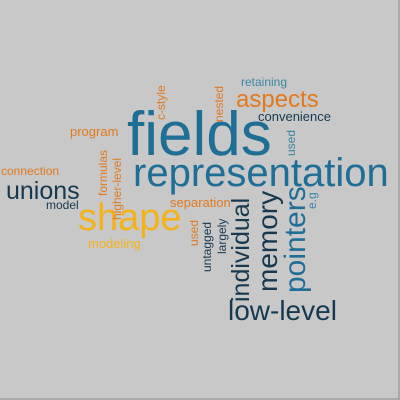  I want to click on word-individual: individual, so click(241, 249).